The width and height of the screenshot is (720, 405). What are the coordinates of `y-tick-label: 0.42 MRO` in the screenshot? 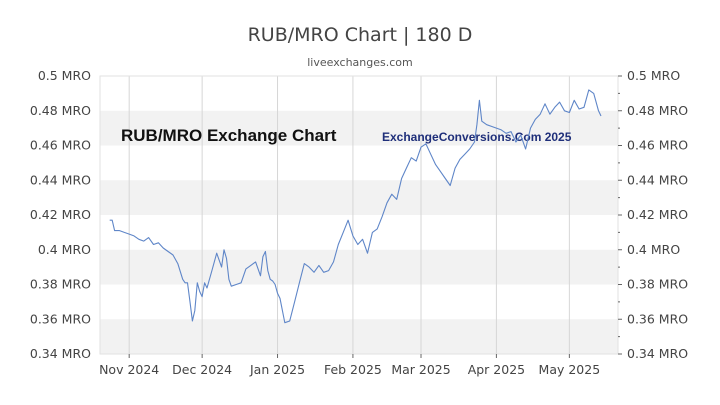 It's located at (60, 214).